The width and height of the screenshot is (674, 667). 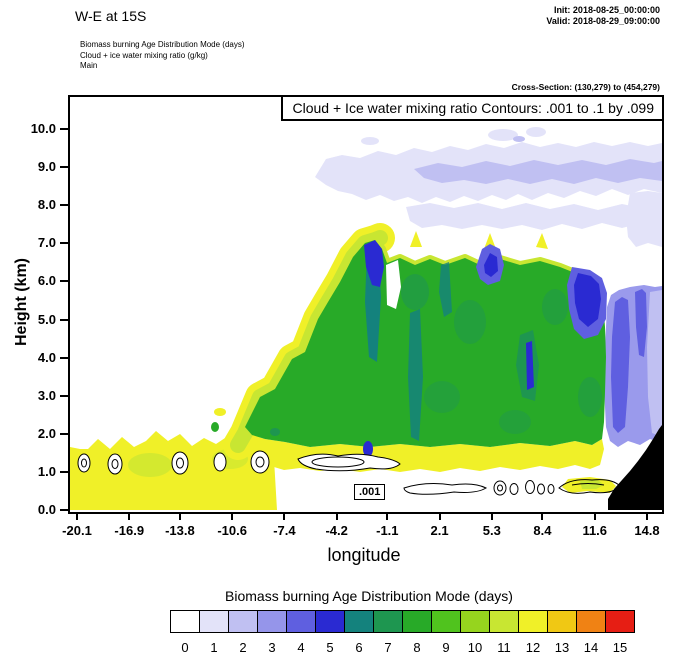 I want to click on y-tick-label: 0.0, so click(x=46, y=509).